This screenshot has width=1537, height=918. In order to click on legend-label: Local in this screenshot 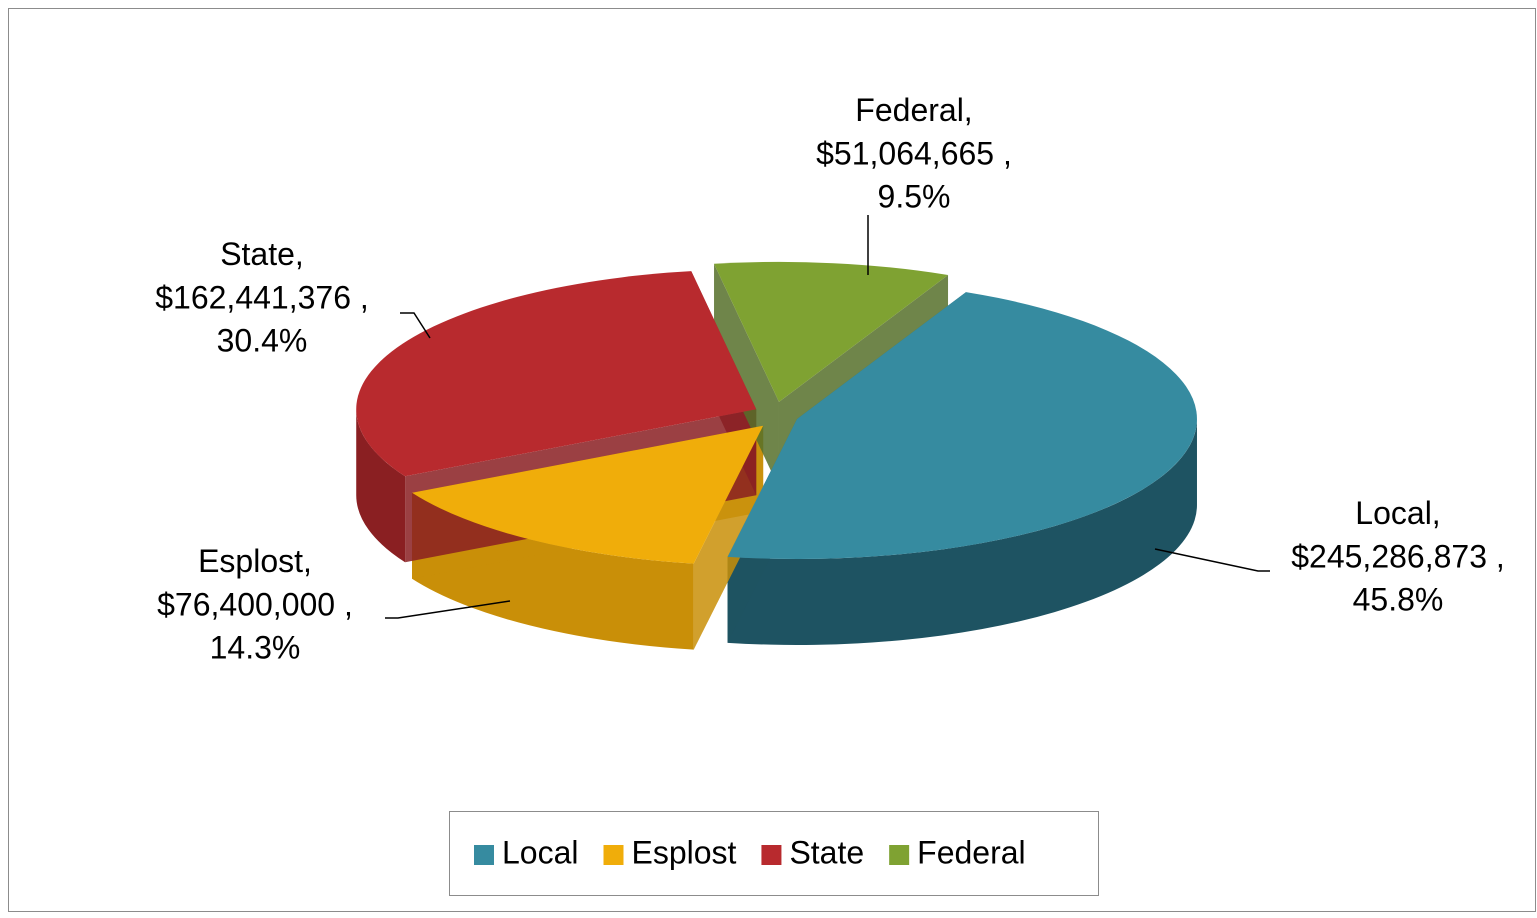, I will do `click(540, 852)`.